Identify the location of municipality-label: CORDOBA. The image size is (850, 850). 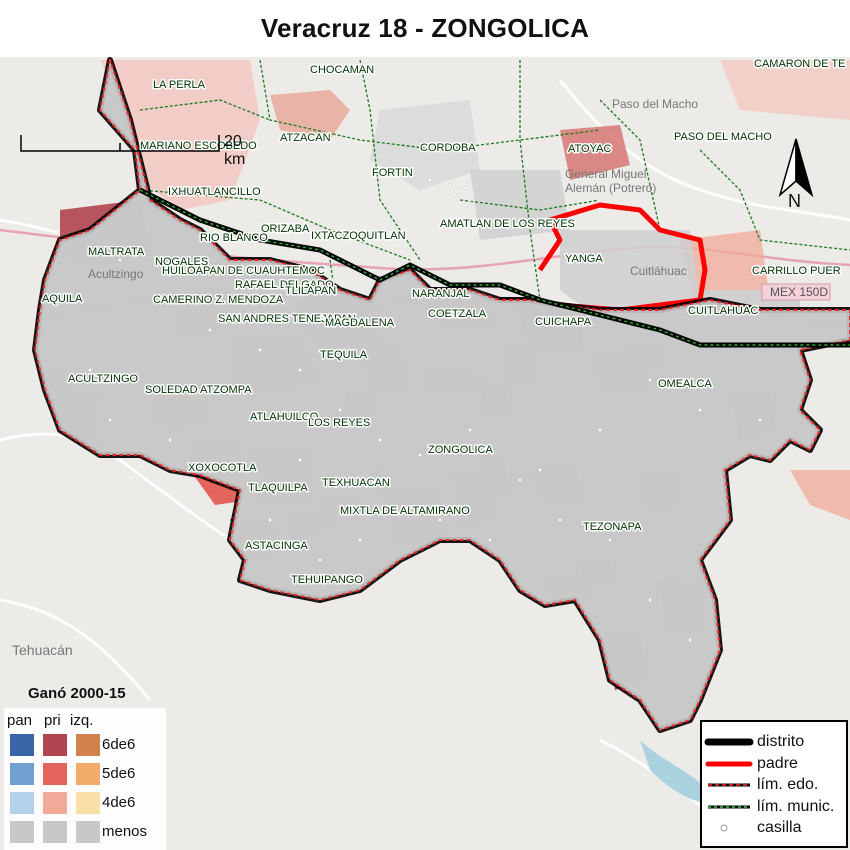
(448, 148).